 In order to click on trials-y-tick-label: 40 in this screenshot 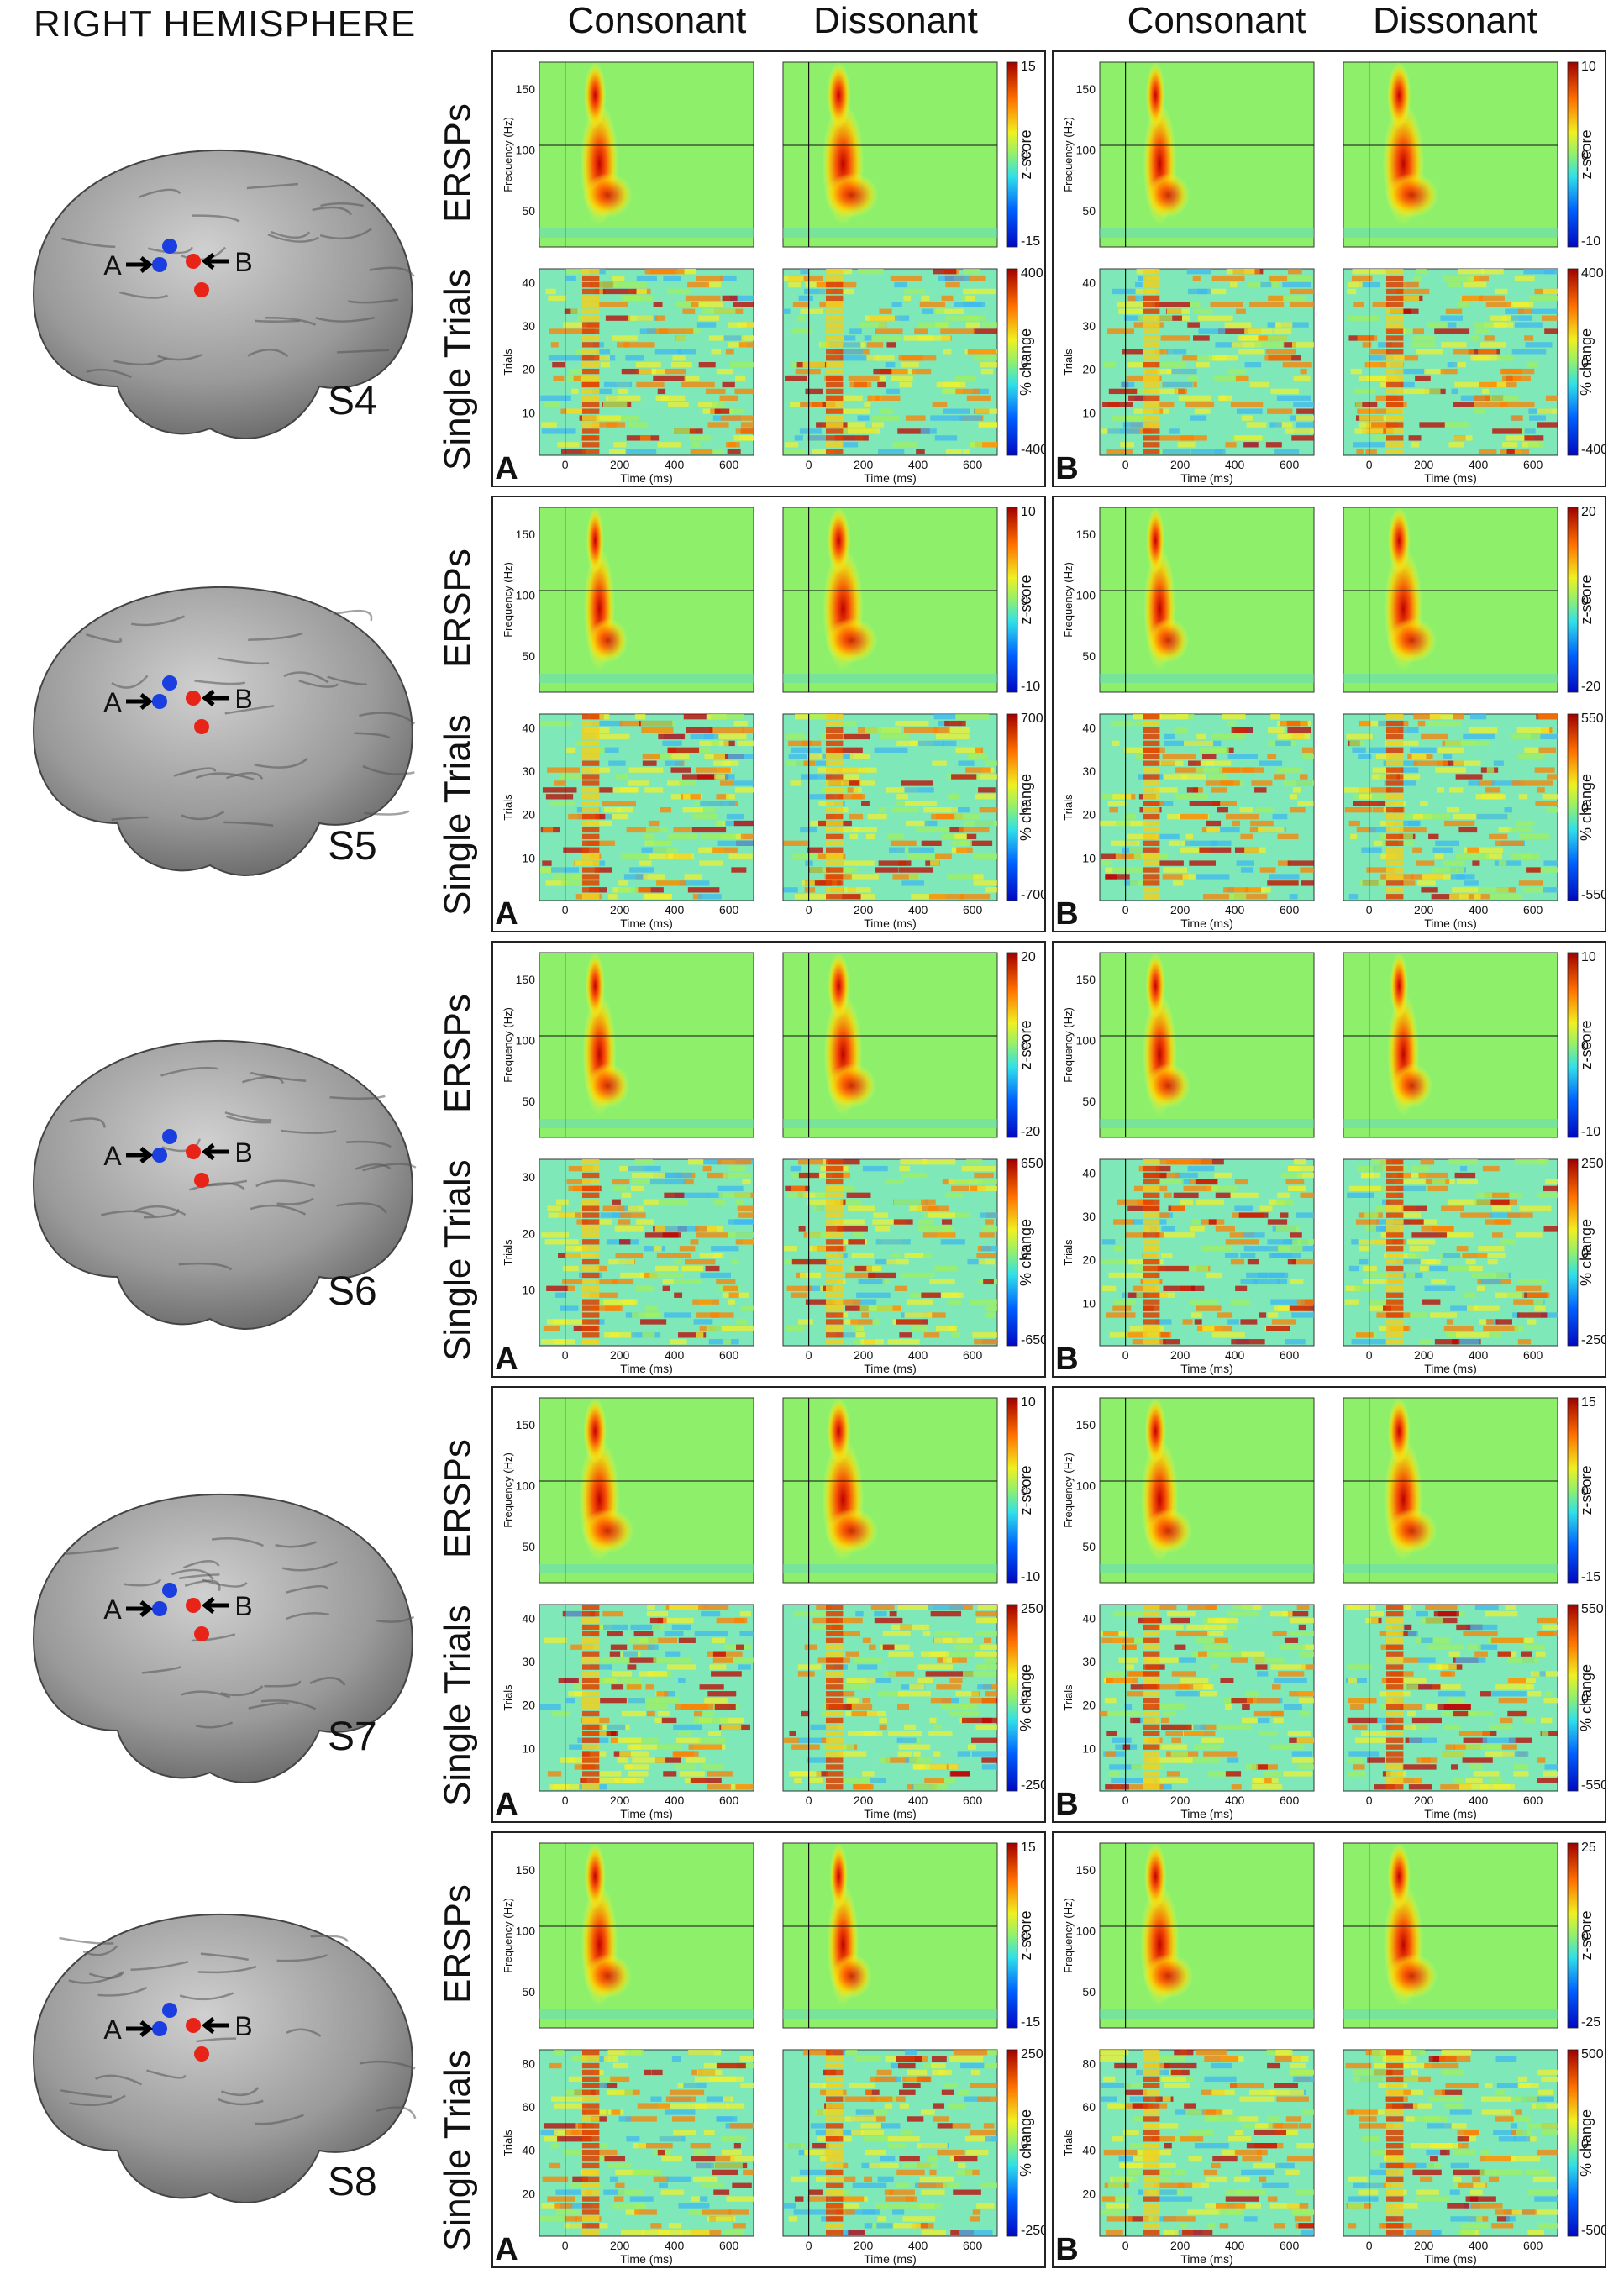, I will do `click(1089, 1172)`.